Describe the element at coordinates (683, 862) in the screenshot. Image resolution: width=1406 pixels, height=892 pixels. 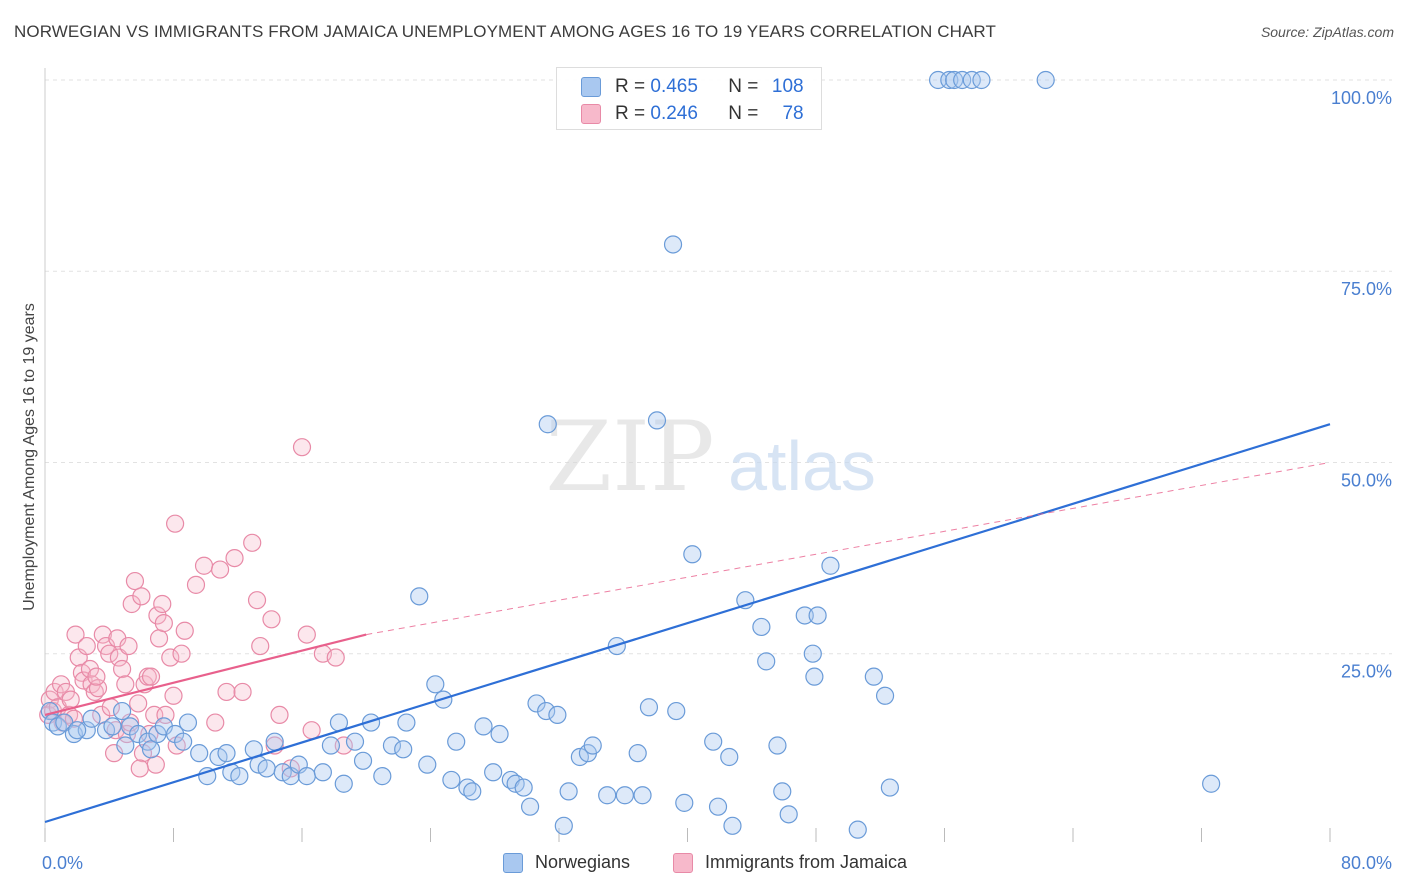
I see `jamaica-legend-swatch` at that location.